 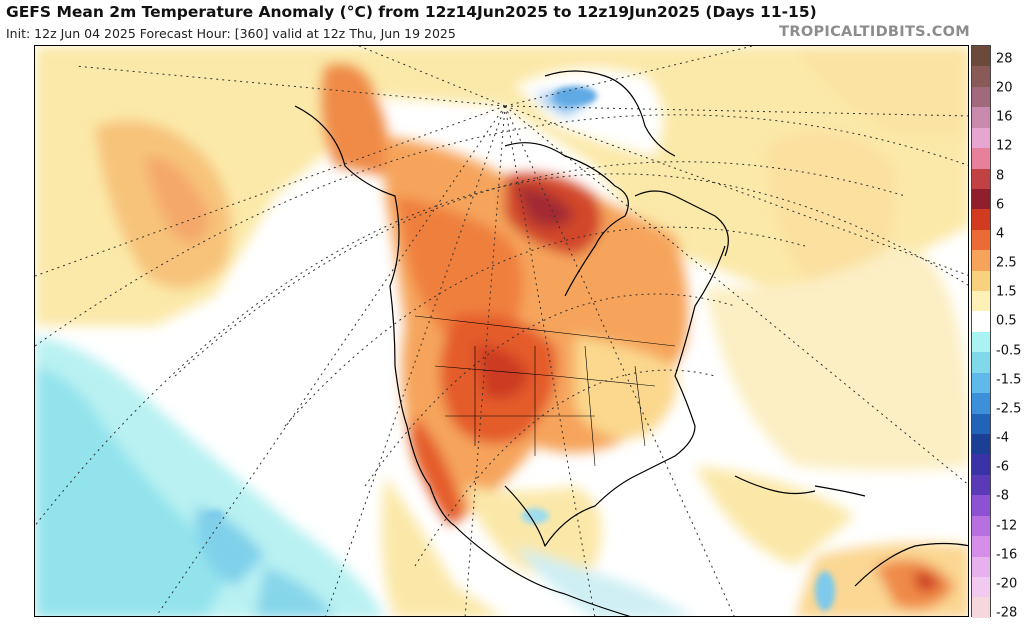 What do you see at coordinates (1002, 438) in the screenshot?
I see `colorbar-tick-label: -4` at bounding box center [1002, 438].